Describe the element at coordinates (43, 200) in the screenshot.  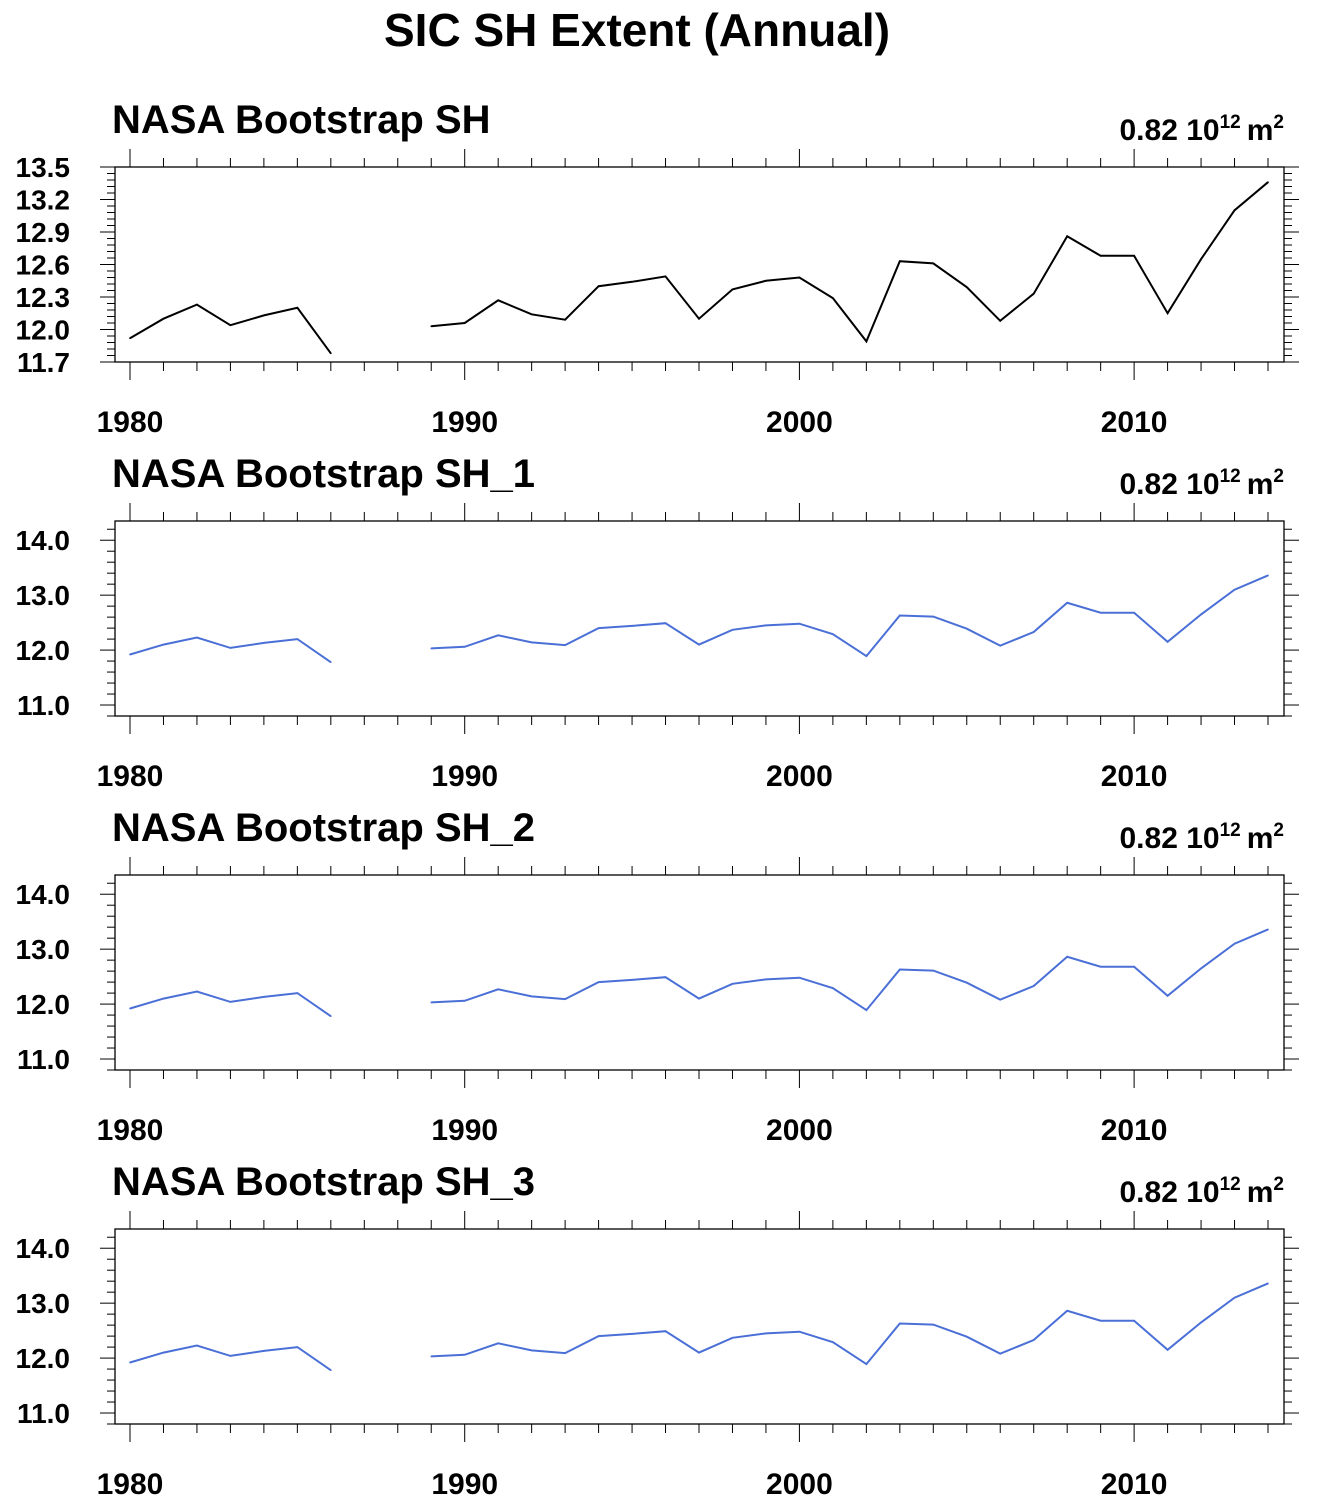
I see `y-tick-label: 13.2` at that location.